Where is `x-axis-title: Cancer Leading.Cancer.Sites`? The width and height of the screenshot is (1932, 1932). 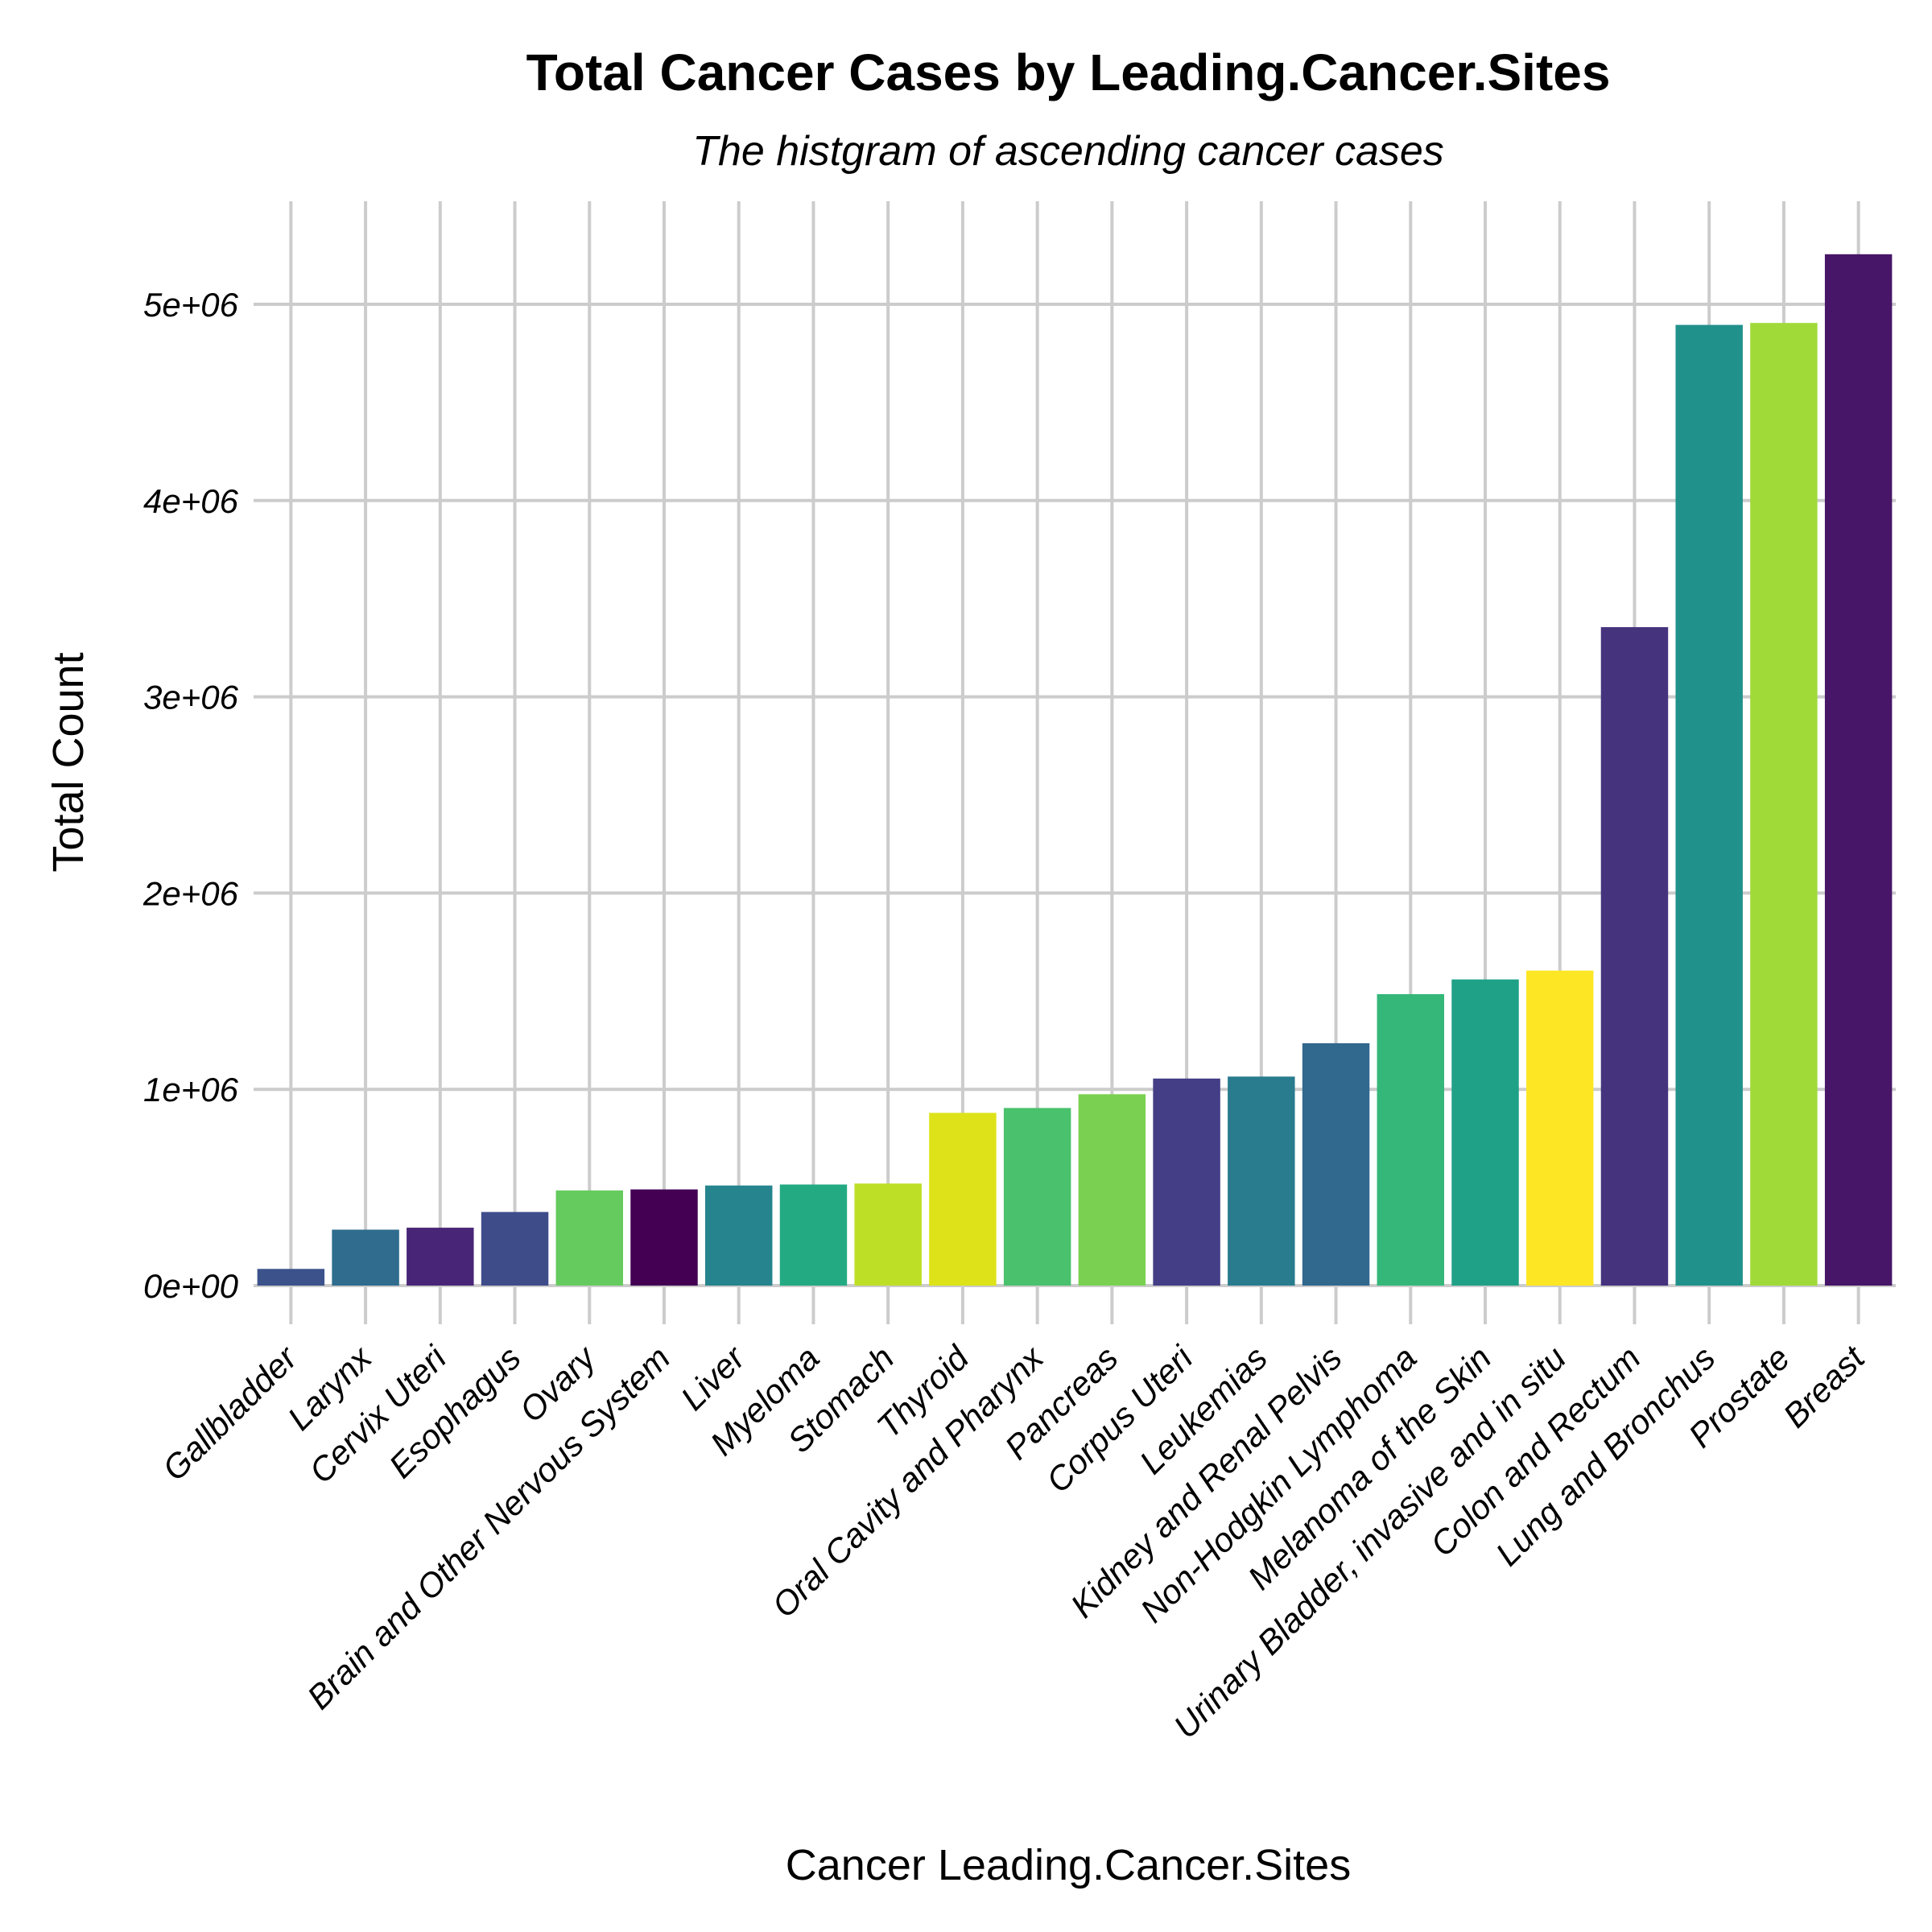 x-axis-title: Cancer Leading.Cancer.Sites is located at coordinates (1068, 1865).